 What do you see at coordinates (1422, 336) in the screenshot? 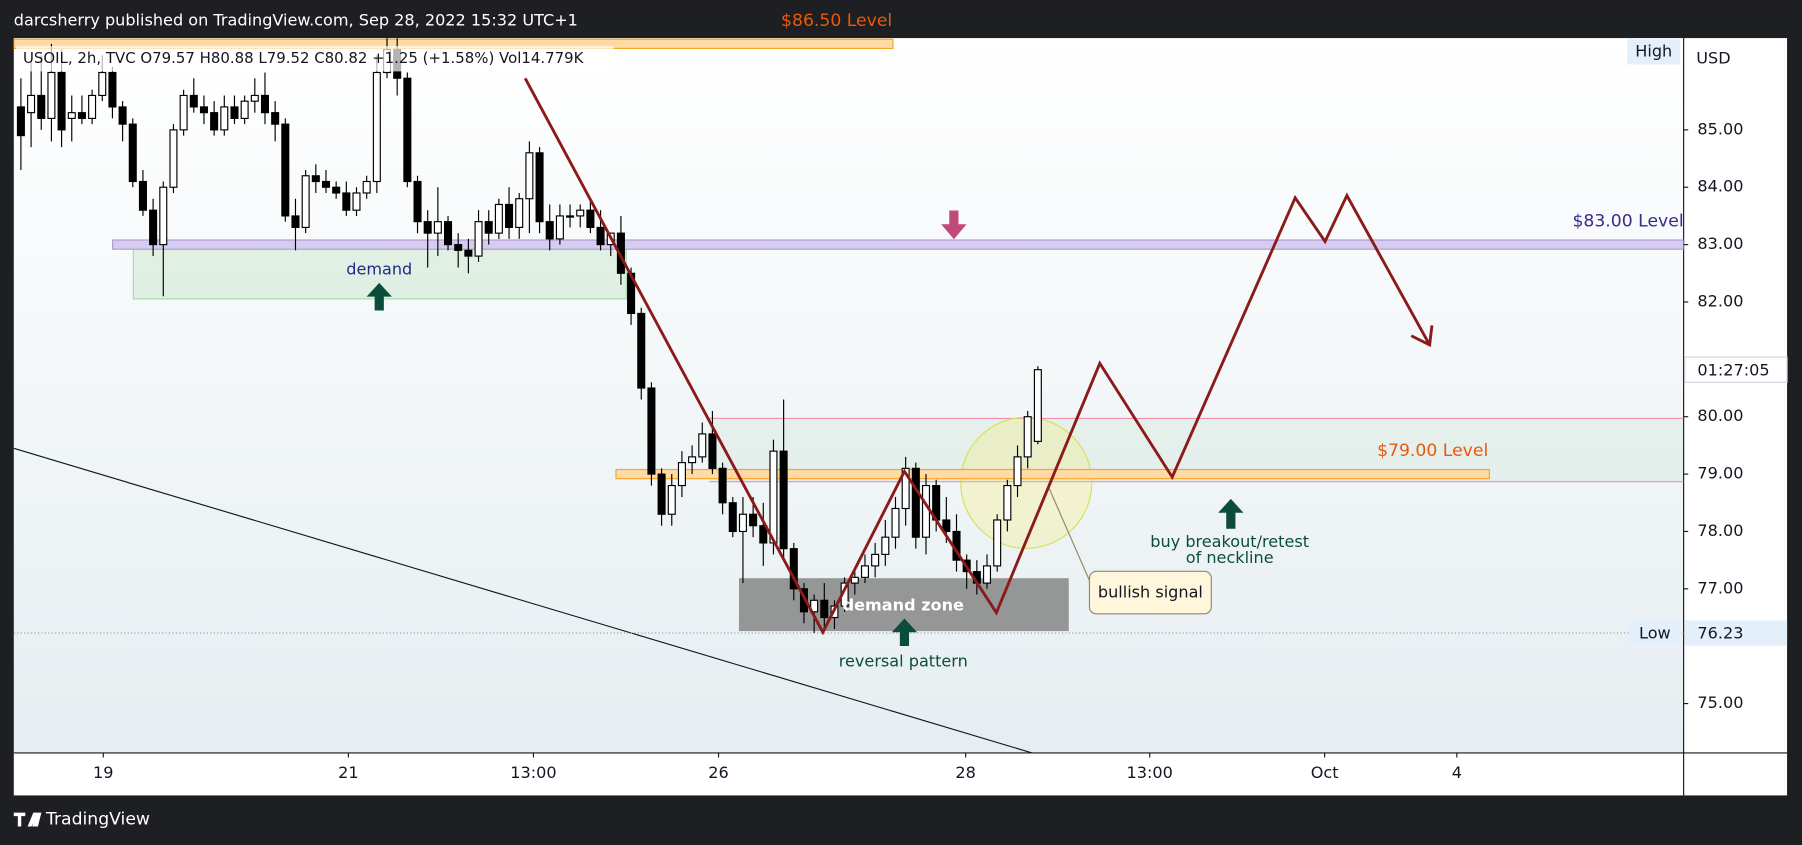
I see `arrow-head` at bounding box center [1422, 336].